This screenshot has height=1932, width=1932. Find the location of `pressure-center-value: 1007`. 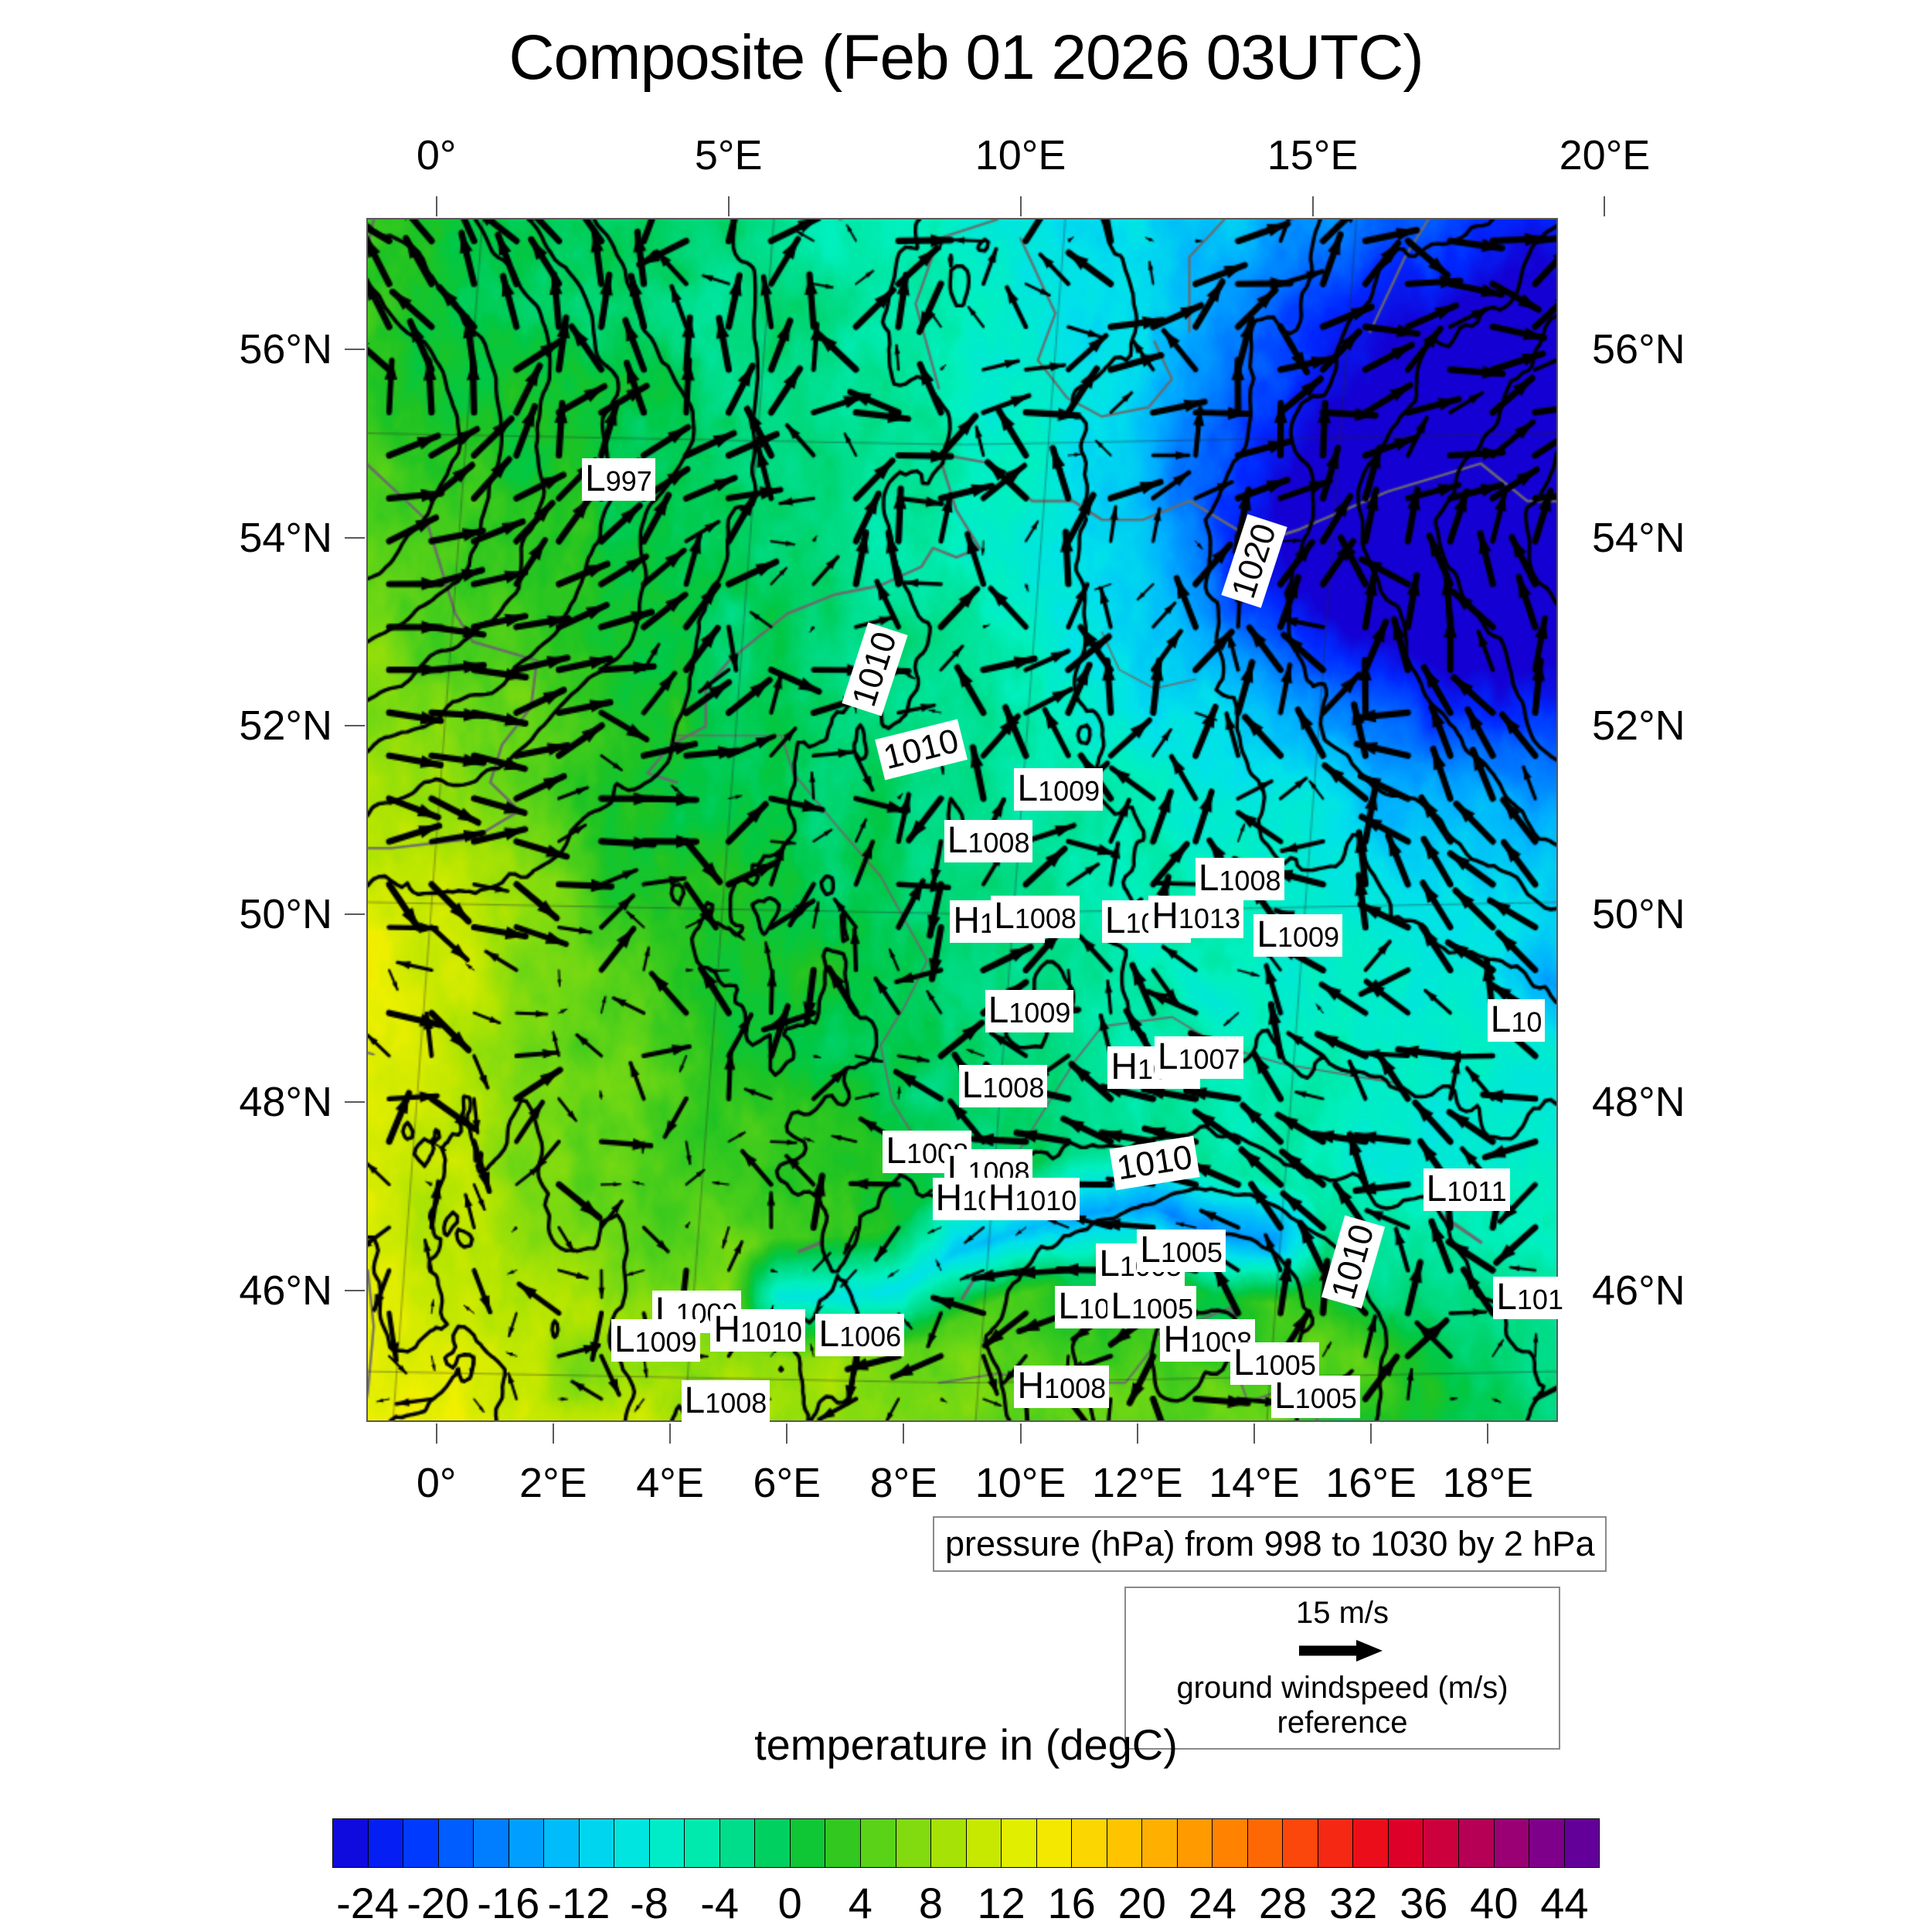

pressure-center-value: 1007 is located at coordinates (1209, 1059).